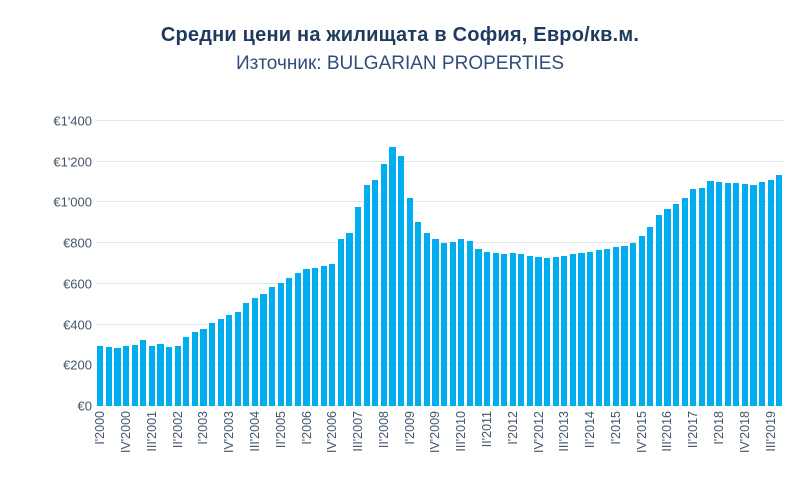 Image resolution: width=800 pixels, height=501 pixels. I want to click on bar-I'2017, so click(684, 301).